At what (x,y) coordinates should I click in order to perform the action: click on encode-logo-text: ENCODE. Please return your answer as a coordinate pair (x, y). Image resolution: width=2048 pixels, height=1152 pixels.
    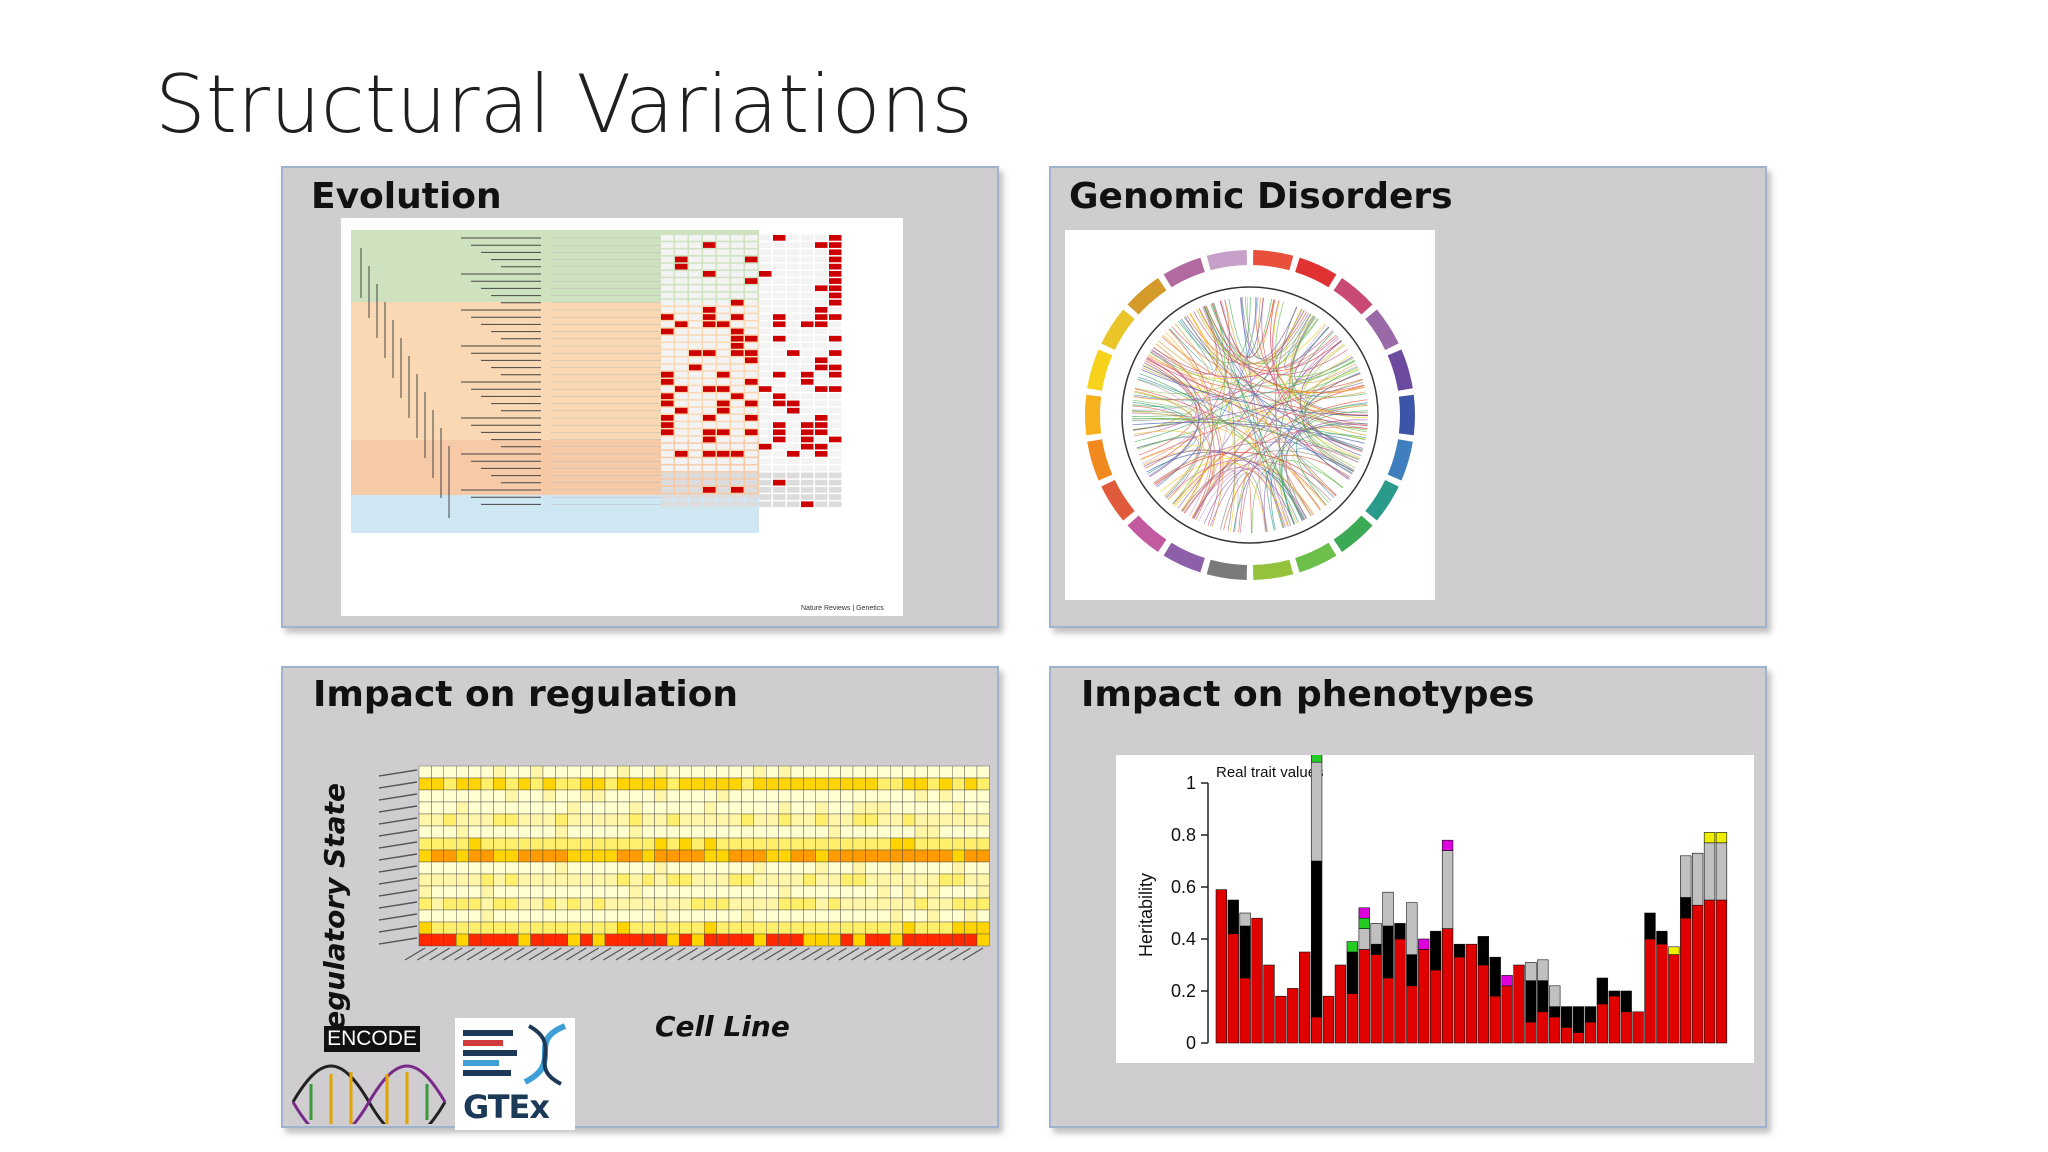
    Looking at the image, I should click on (372, 1039).